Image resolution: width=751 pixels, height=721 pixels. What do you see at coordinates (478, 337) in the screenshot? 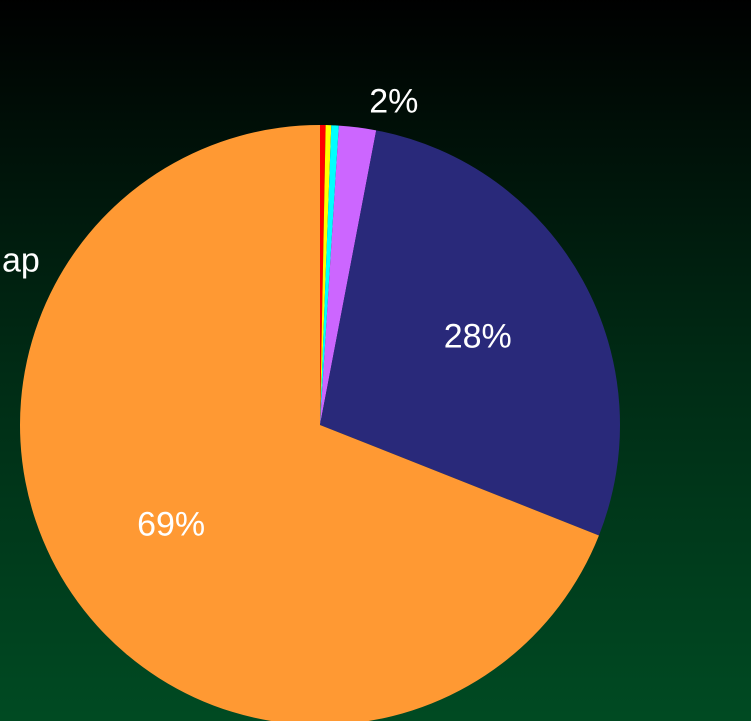
I see `data-label: 28%` at bounding box center [478, 337].